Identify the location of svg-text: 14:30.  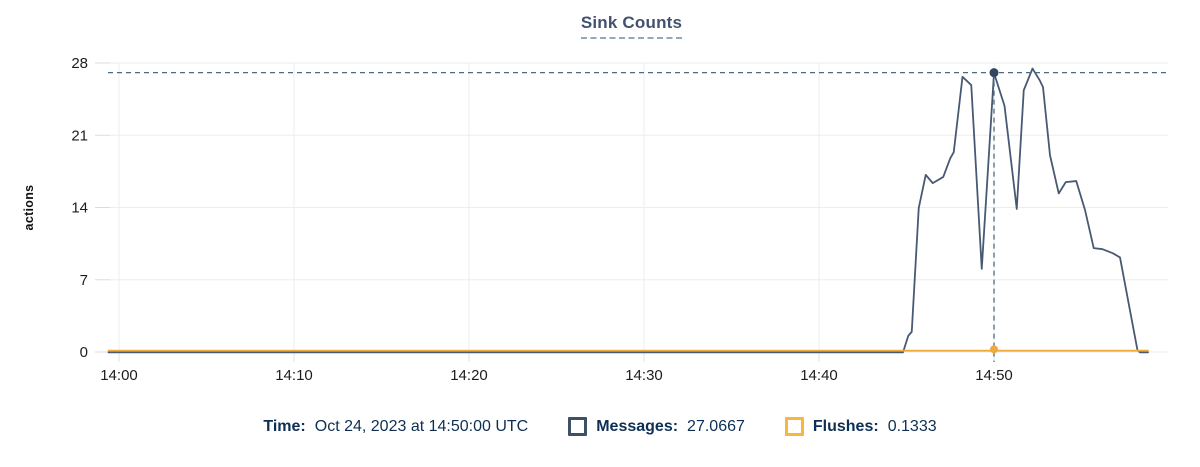
(644, 375).